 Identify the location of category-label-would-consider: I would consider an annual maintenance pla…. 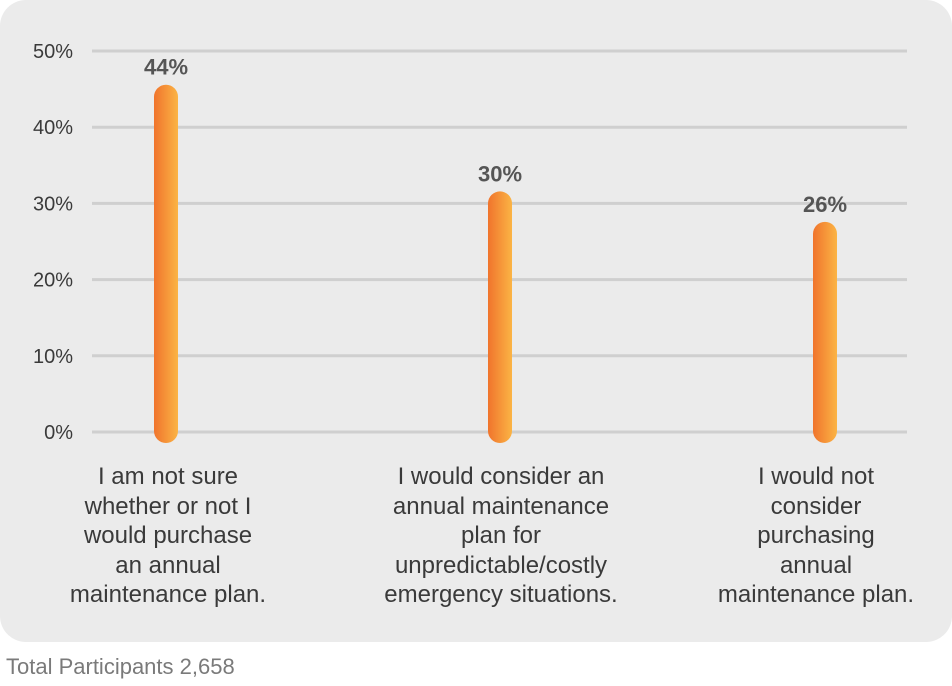
(501, 536).